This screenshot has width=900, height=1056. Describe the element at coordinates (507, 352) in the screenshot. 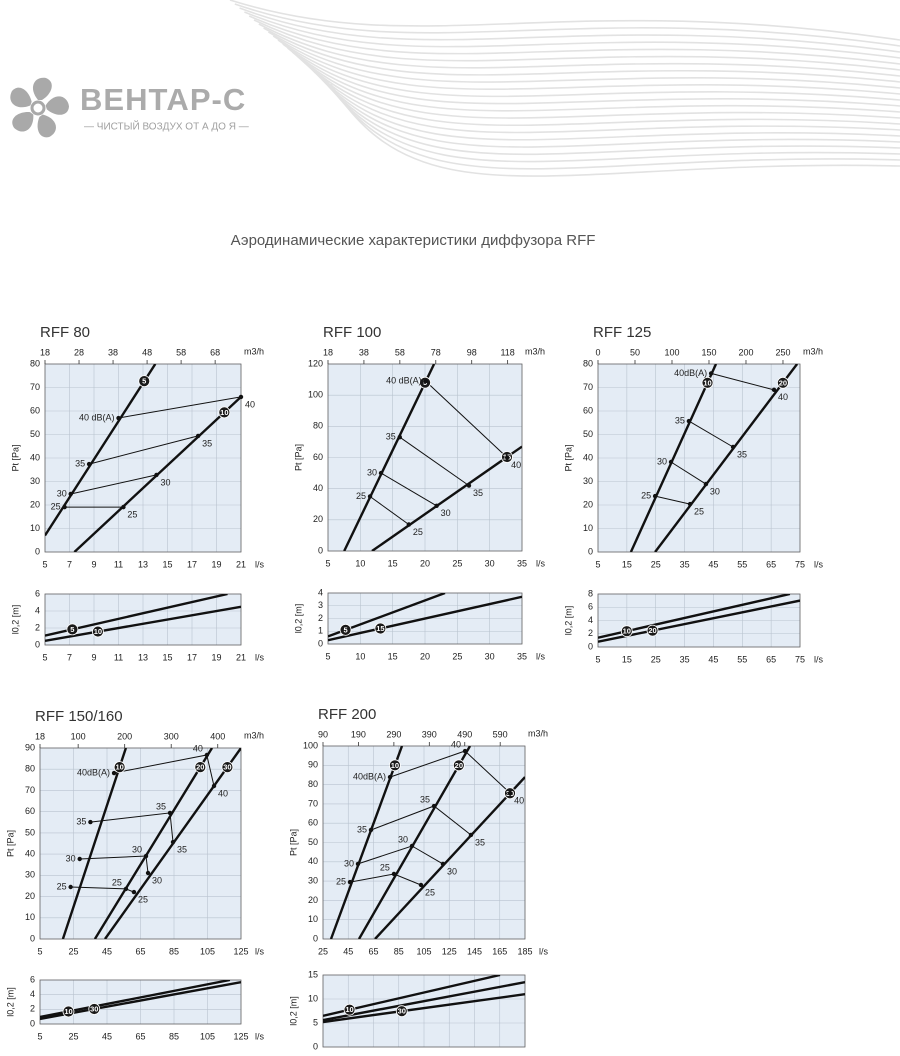

I see `x2-tick-label: 118` at that location.